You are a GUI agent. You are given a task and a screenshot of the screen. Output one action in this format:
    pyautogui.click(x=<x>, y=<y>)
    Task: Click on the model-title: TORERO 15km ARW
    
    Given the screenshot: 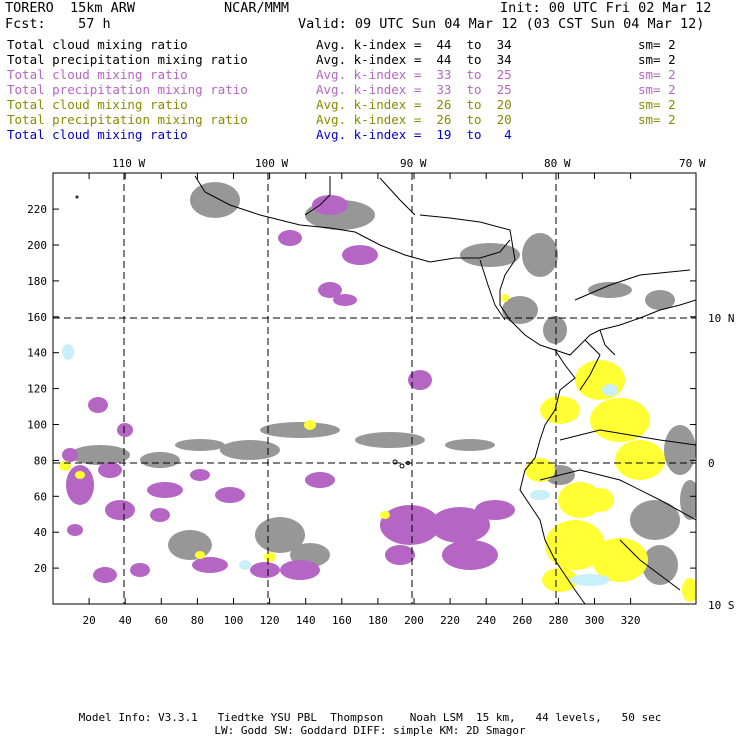 What is the action you would take?
    pyautogui.click(x=70, y=8)
    